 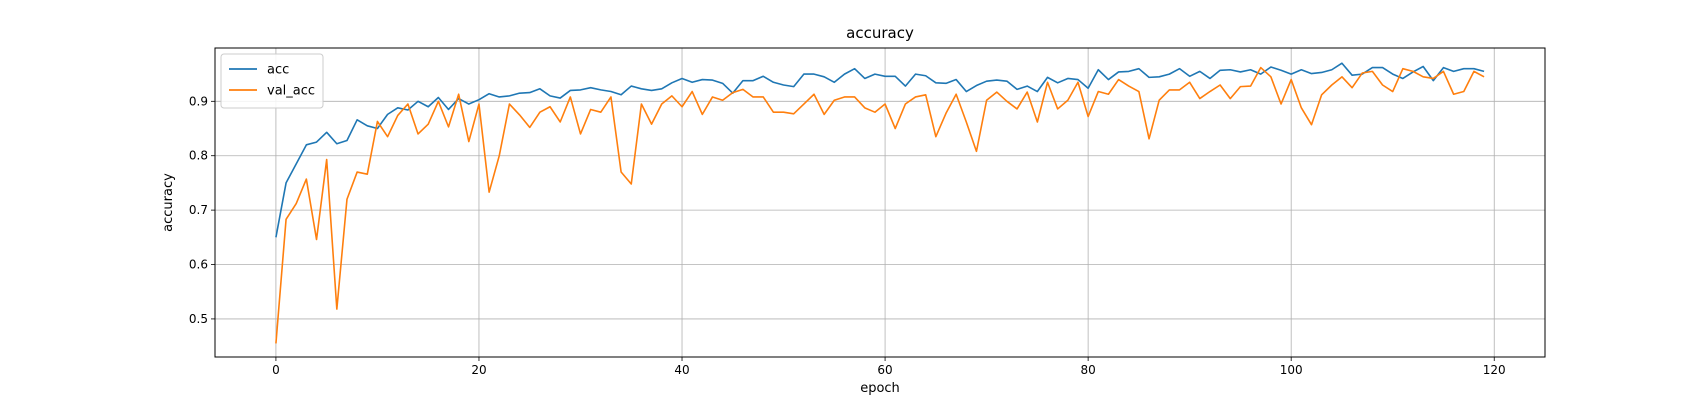 What do you see at coordinates (1087, 370) in the screenshot?
I see `x-tick-label: 80` at bounding box center [1087, 370].